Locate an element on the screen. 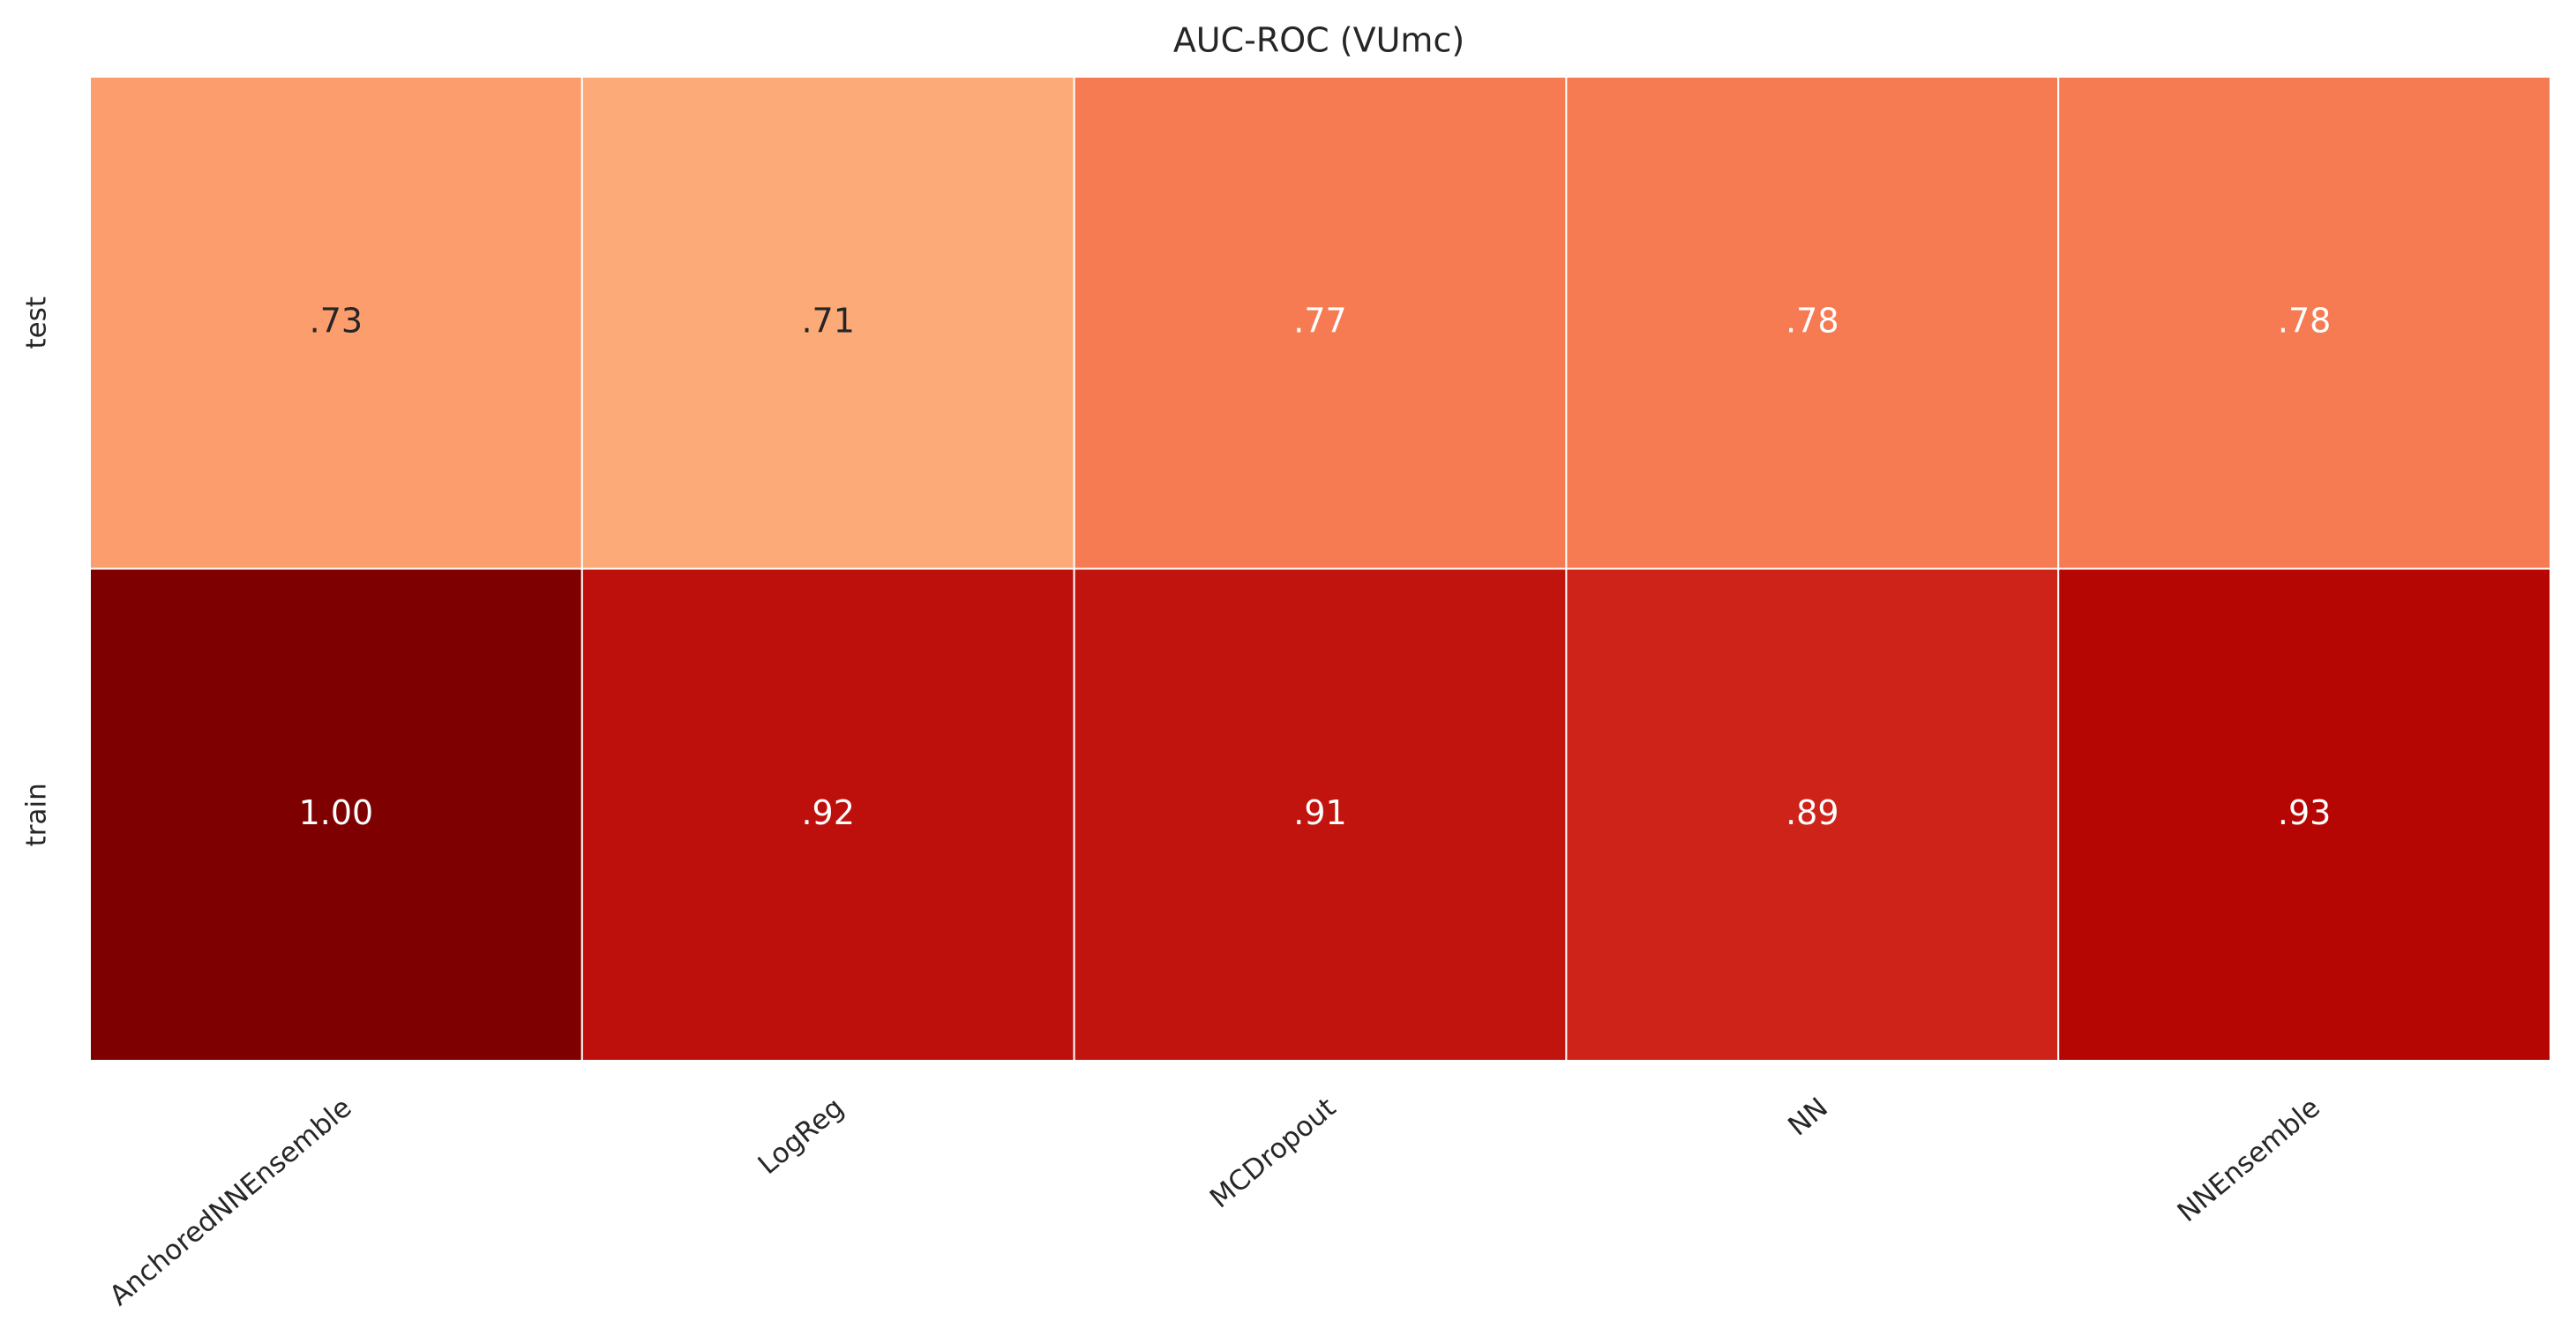 This screenshot has width=2576, height=1344. cell-value-label: .93 is located at coordinates (2305, 812).